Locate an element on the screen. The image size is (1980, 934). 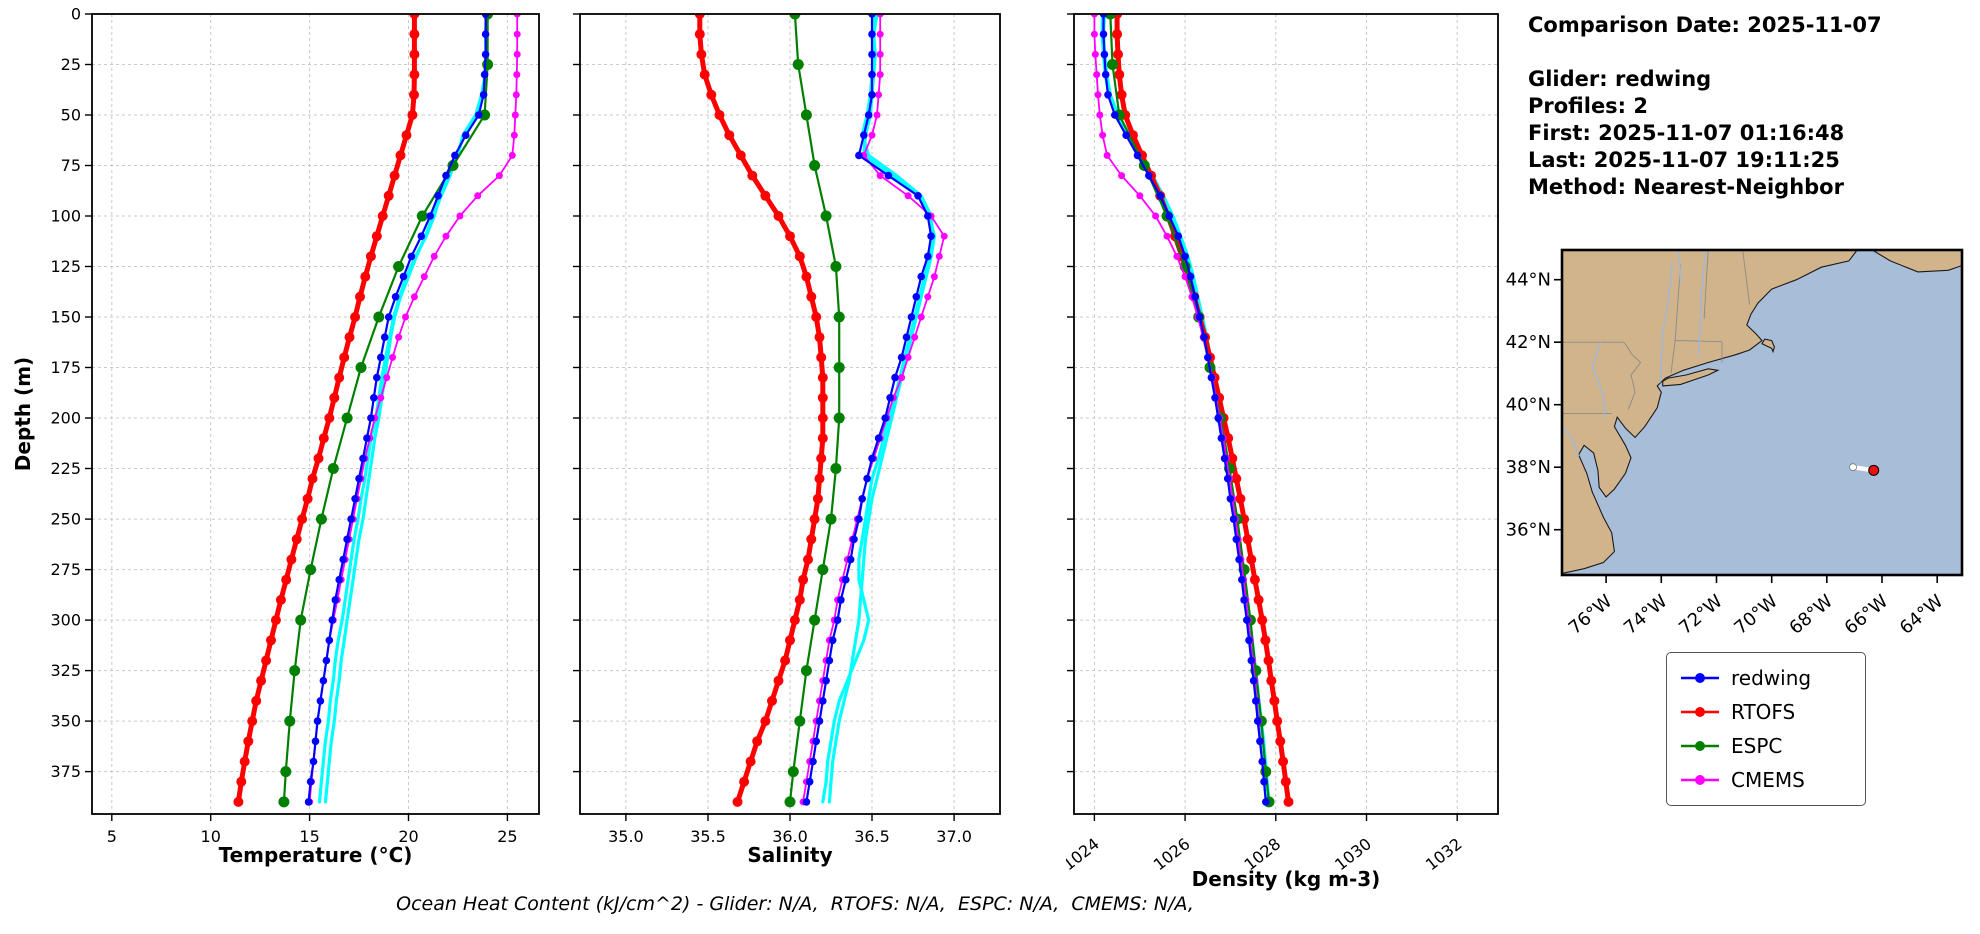
lon-tick-label: 64°W is located at coordinates (1922, 615).